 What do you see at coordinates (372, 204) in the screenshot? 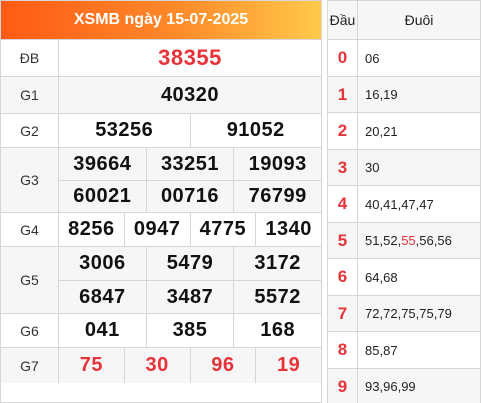
I see `loto-duoi-value: 40` at bounding box center [372, 204].